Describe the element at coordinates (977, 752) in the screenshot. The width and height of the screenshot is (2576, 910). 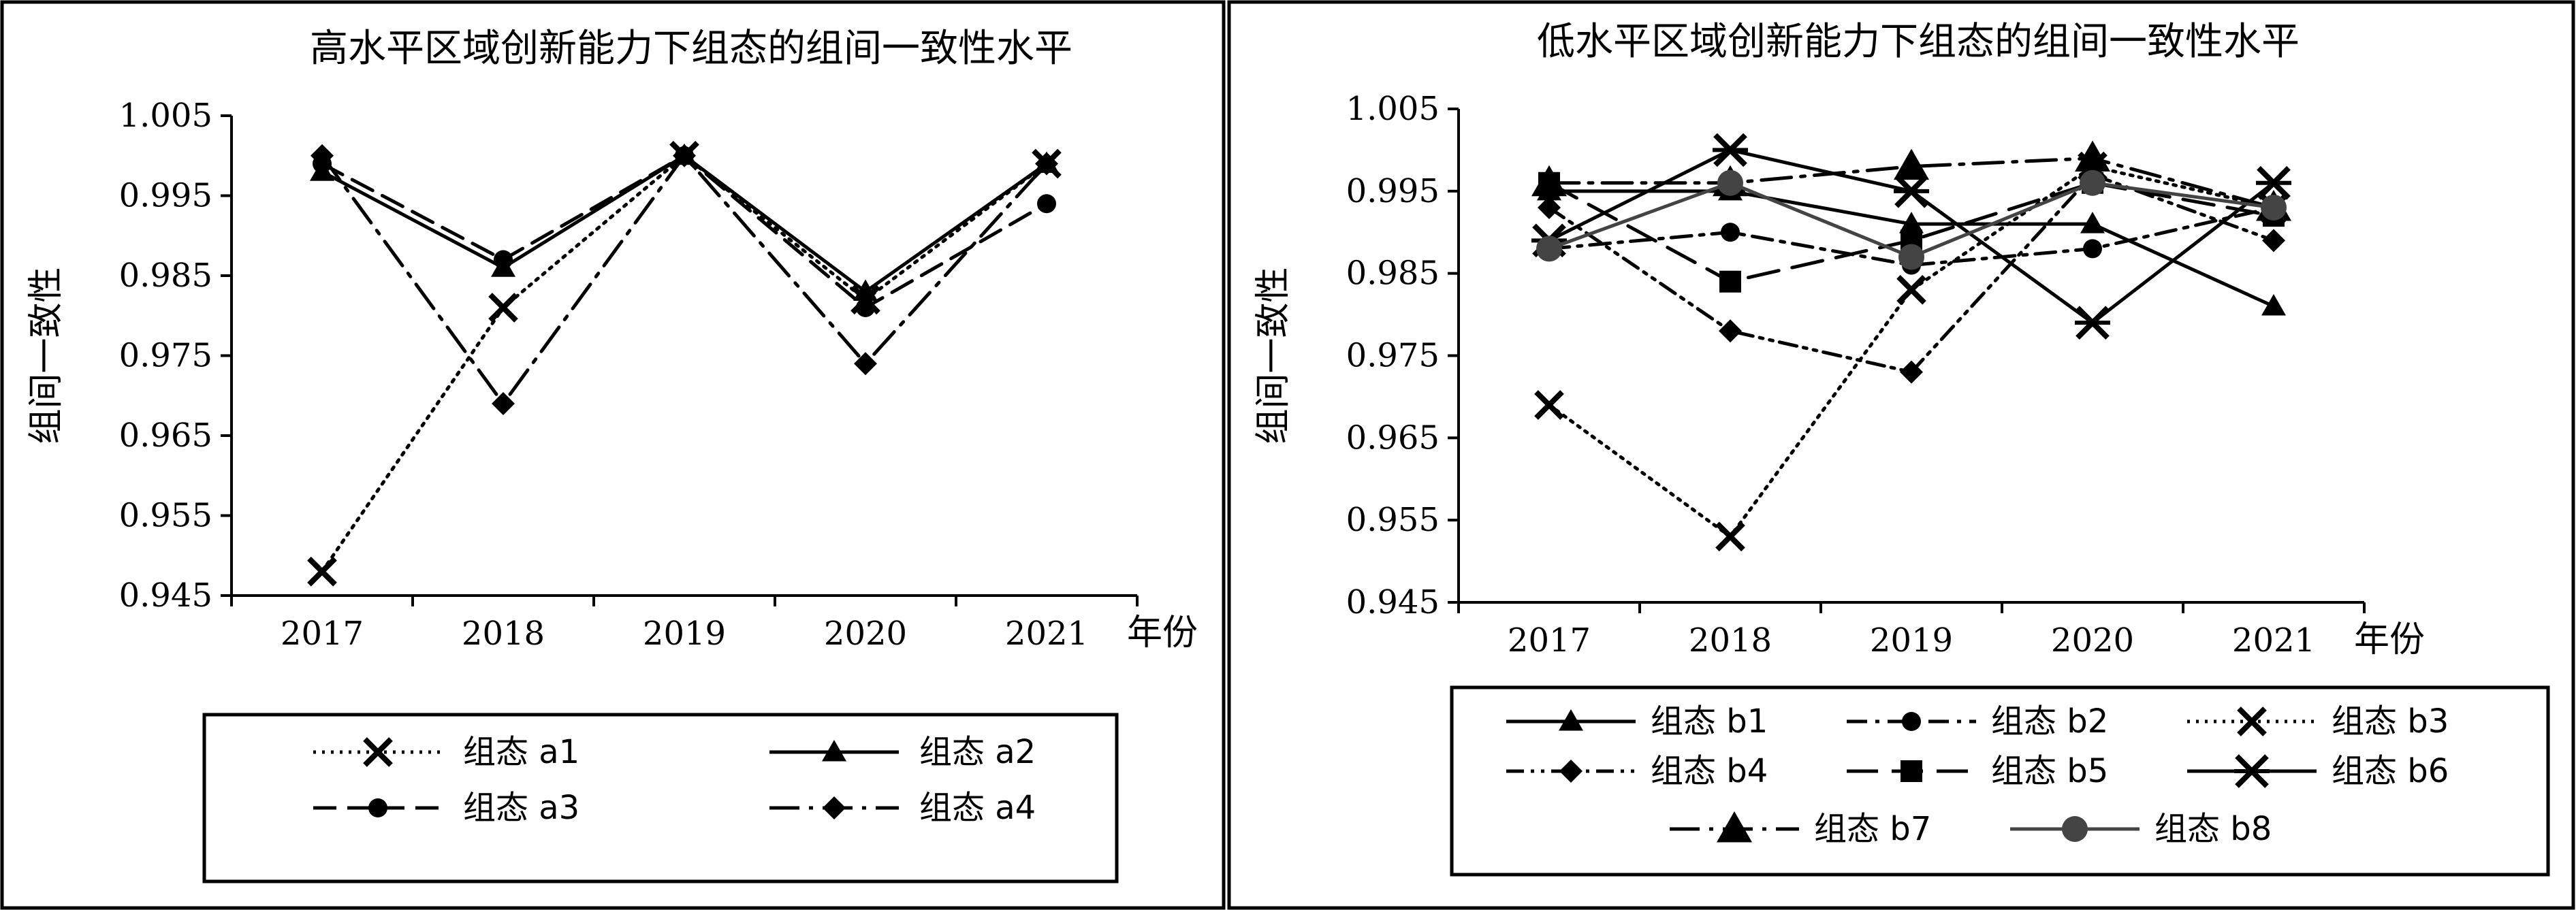
I see `legend-label: 组态 a2` at that location.